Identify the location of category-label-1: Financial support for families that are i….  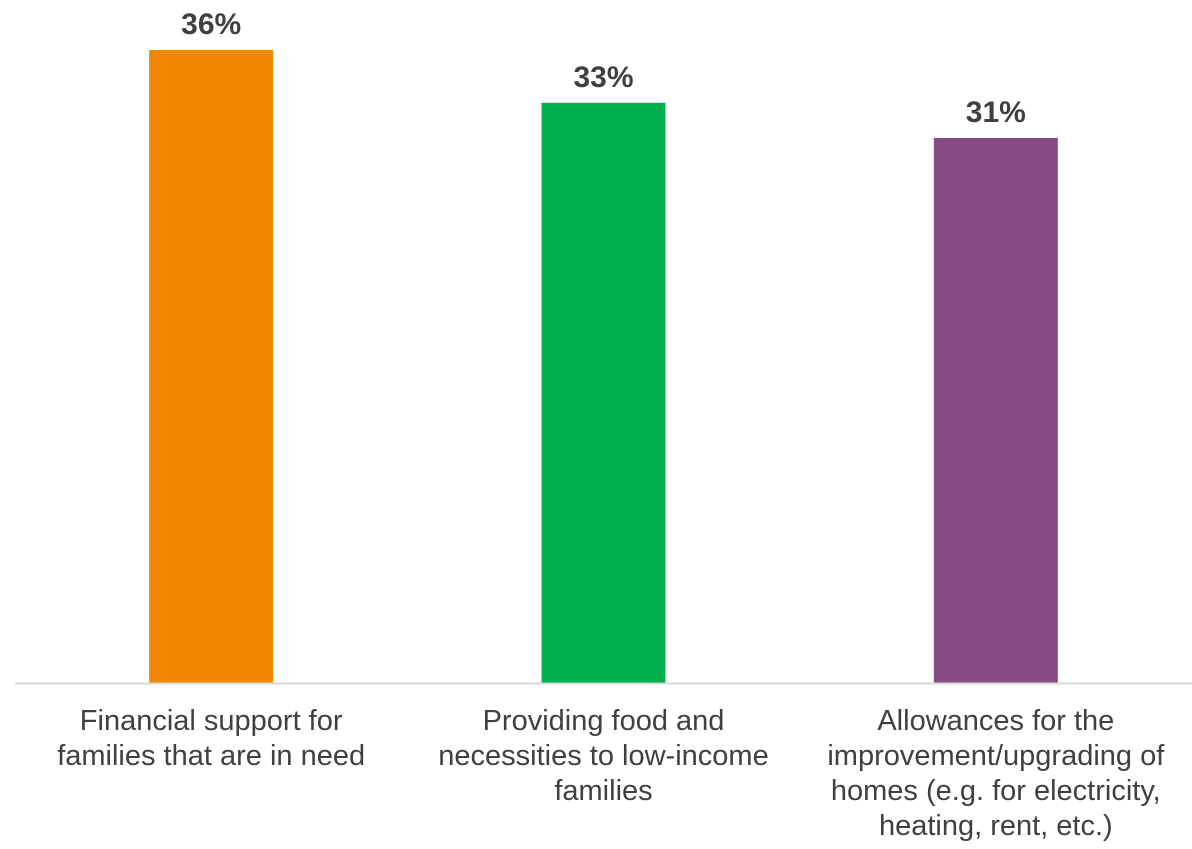
(211, 738).